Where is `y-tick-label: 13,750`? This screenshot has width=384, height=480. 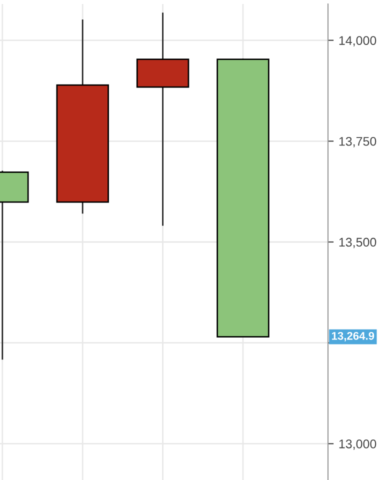
y-tick-label: 13,750 is located at coordinates (357, 142).